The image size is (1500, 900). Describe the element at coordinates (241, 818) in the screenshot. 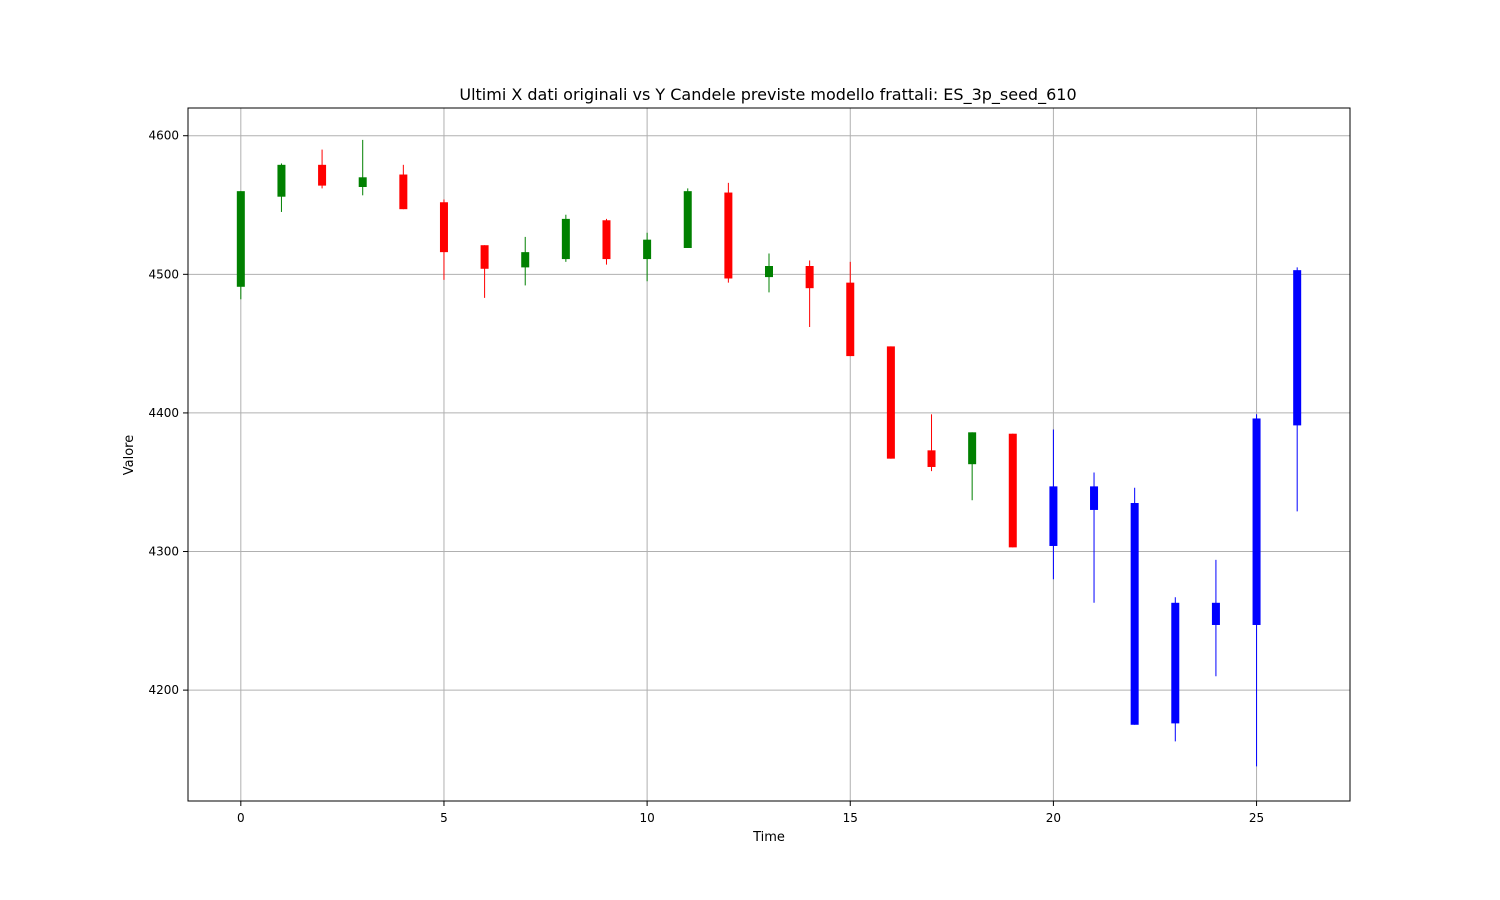

I see `x-tick-label: 0` at that location.